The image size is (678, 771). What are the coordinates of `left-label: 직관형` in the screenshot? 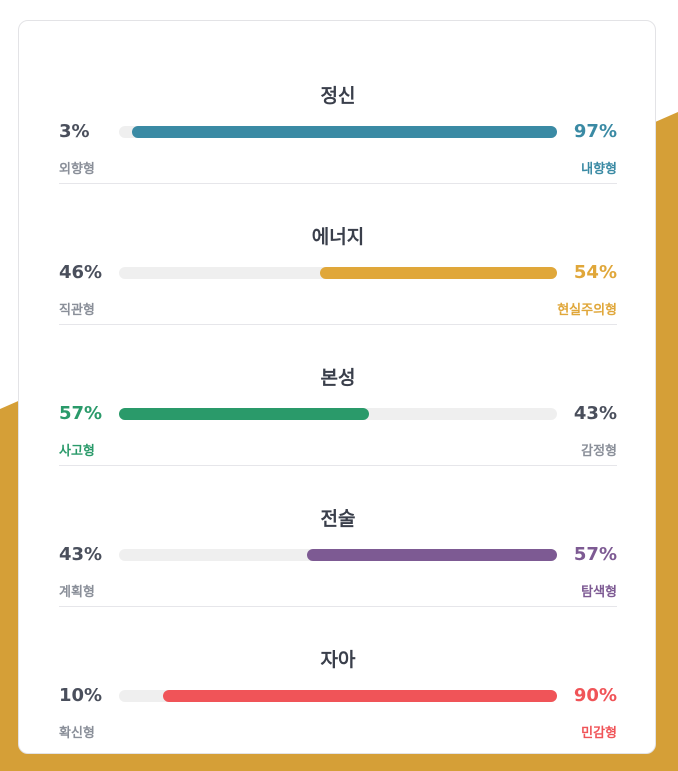 It's located at (77, 310).